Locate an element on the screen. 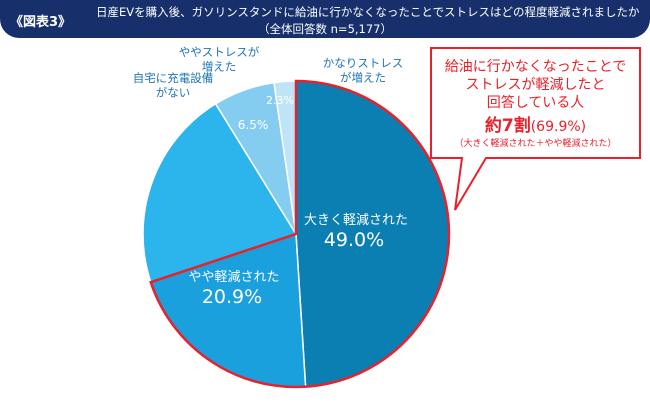 Image resolution: width=650 pixels, height=413 pixels. figure-label: 《図表3》 is located at coordinates (41, 22).